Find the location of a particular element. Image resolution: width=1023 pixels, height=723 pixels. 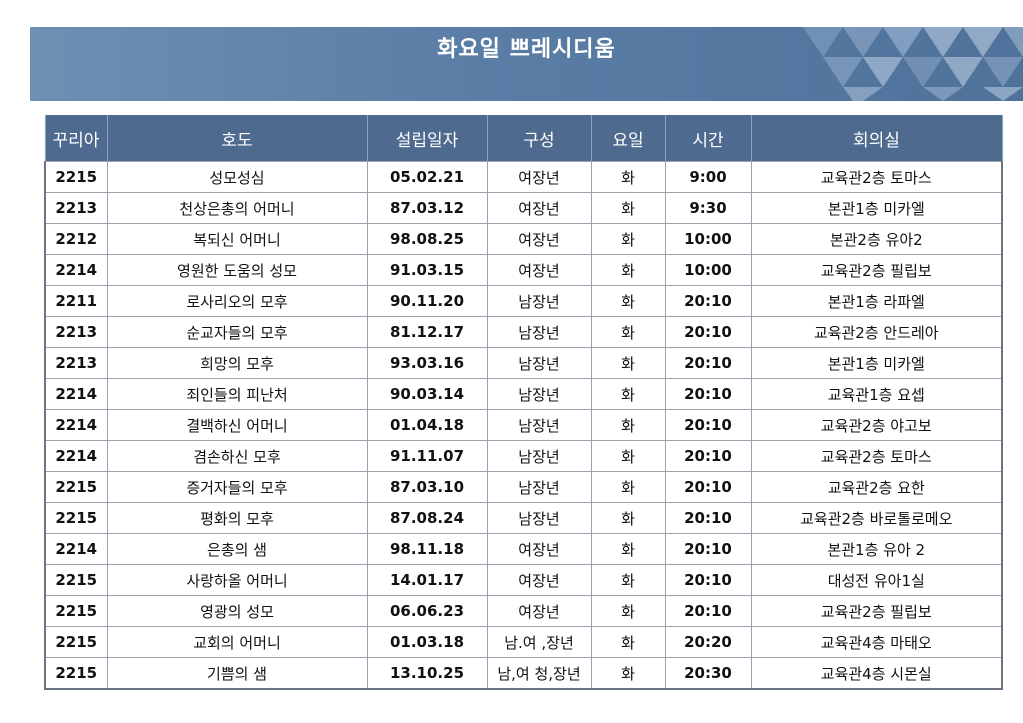

cell-name: 은총의 샘 is located at coordinates (237, 549).